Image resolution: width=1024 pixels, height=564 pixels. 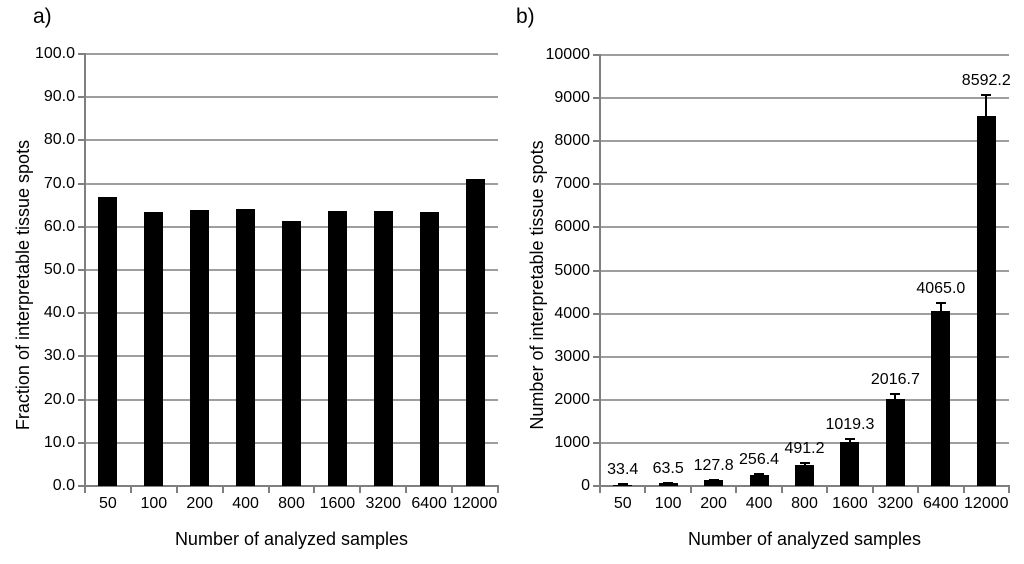 I want to click on y-tick-label: 7000, so click(x=572, y=184).